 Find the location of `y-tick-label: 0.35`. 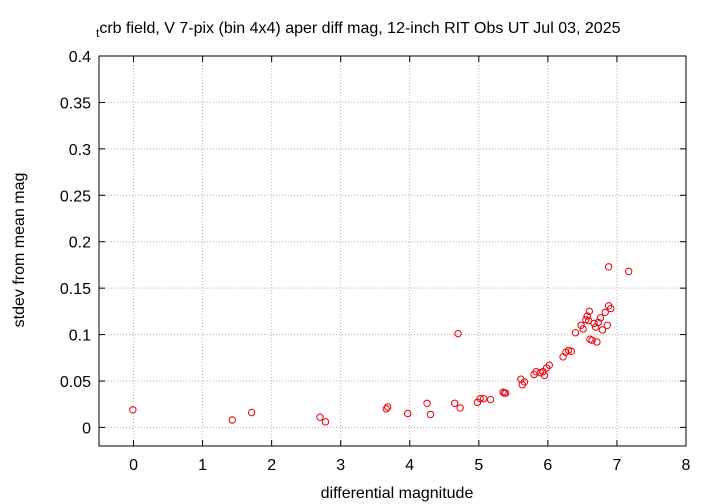

y-tick-label: 0.35 is located at coordinates (75, 103).